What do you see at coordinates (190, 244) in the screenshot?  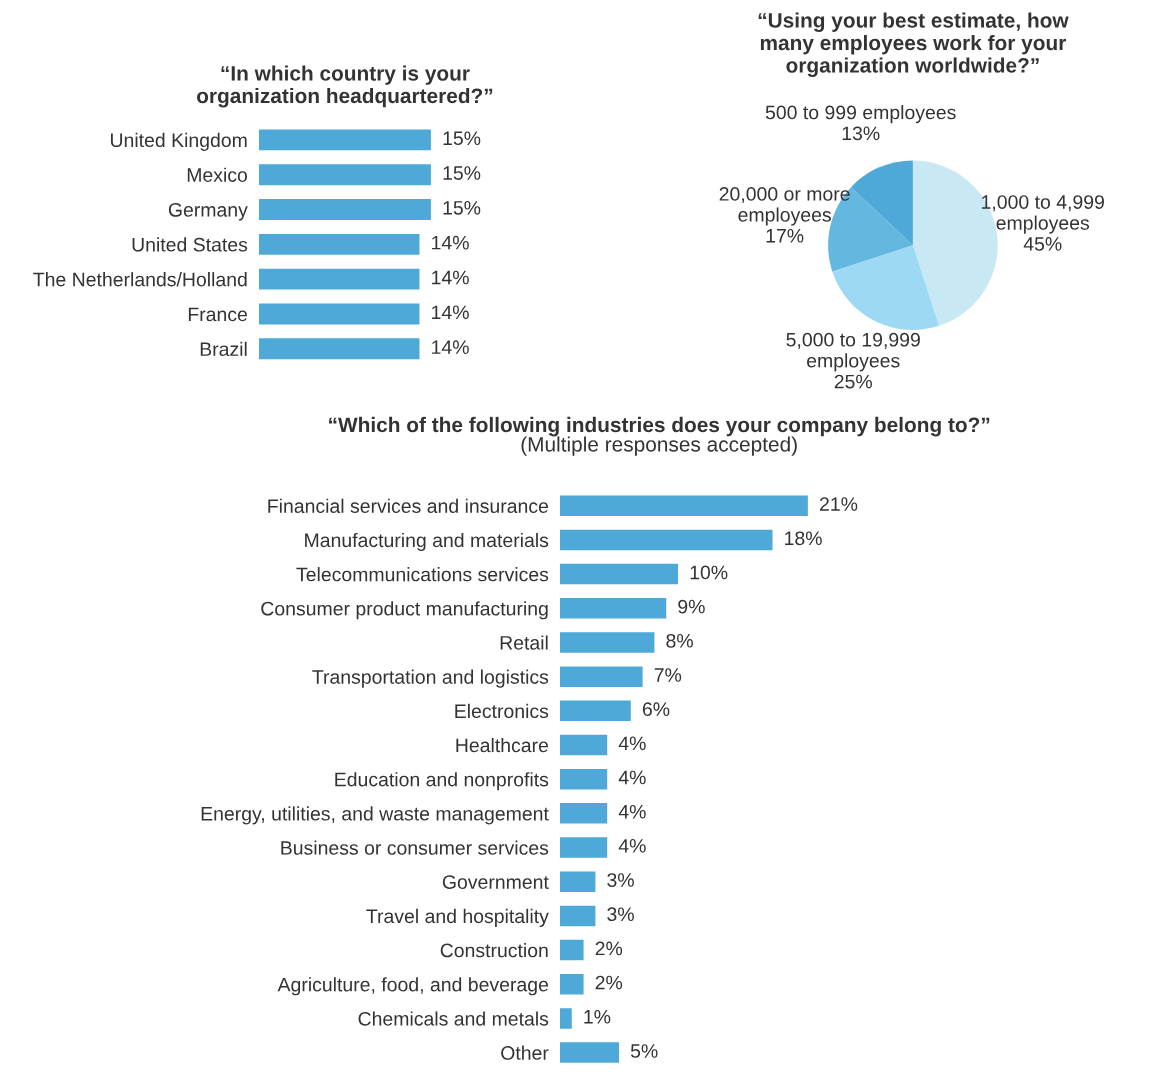 I see `y-tick-label: United States` at bounding box center [190, 244].